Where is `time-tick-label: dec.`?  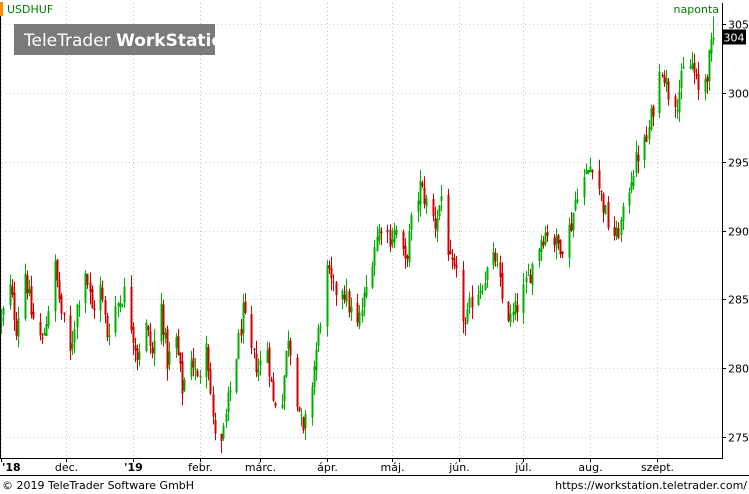
time-tick-label: dec. is located at coordinates (66, 467).